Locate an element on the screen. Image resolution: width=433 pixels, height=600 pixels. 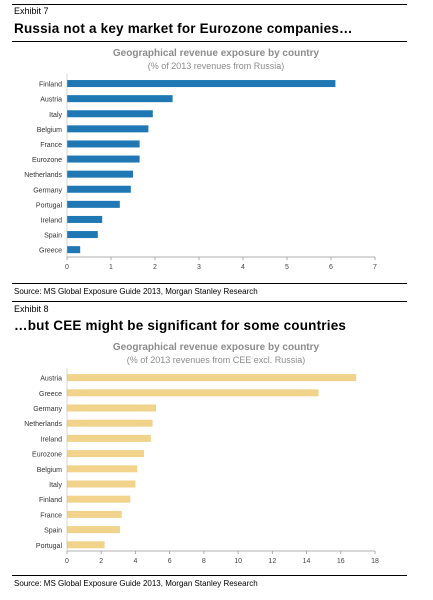
exhibit-8-top-rule is located at coordinates (209, 301).